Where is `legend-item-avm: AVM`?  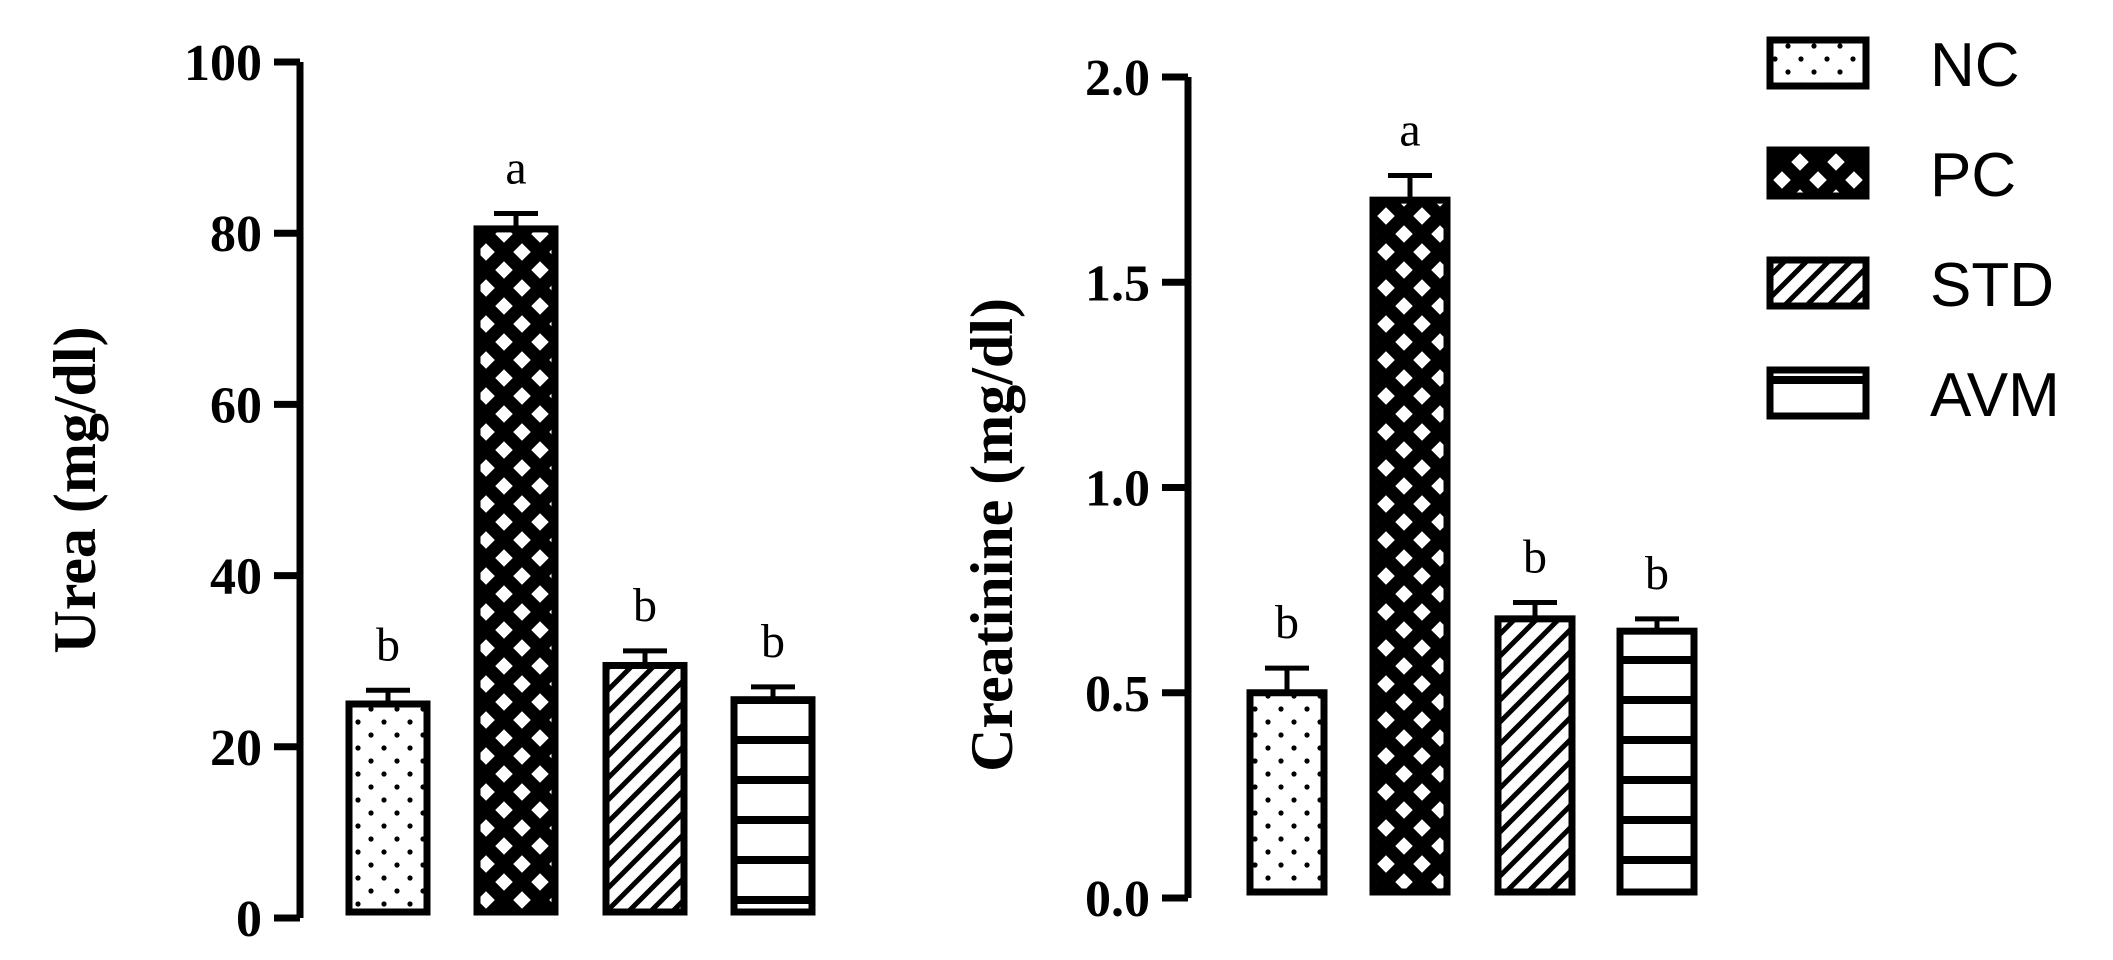
legend-item-avm: AVM is located at coordinates (1913, 395).